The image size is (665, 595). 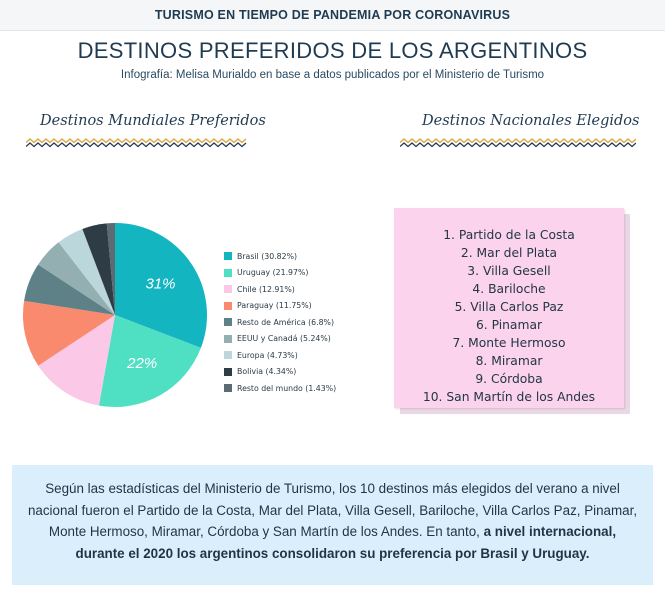 What do you see at coordinates (509, 235) in the screenshot?
I see `list-item: 1. Partido de la Costa` at bounding box center [509, 235].